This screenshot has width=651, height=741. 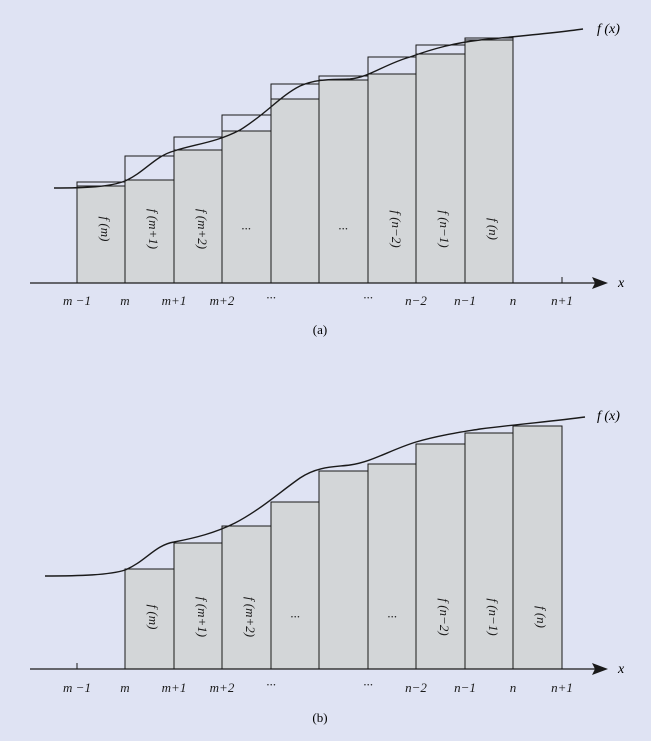 What do you see at coordinates (153, 229) in the screenshot?
I see `panel-a-bar-label: f (m+1)` at bounding box center [153, 229].